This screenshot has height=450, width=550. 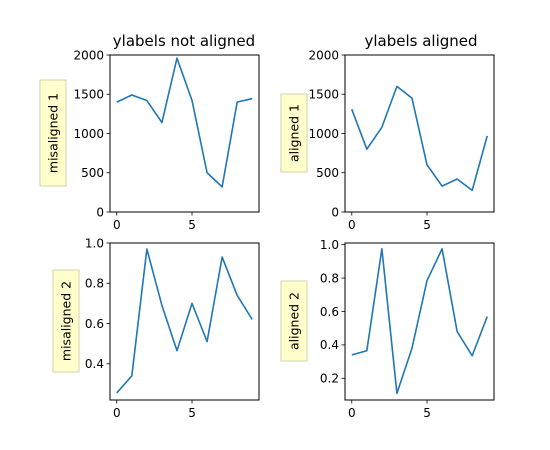 I want to click on plot-area: 0 5 0.2 0.4 0.6 0.8 1.0, so click(x=404, y=329).